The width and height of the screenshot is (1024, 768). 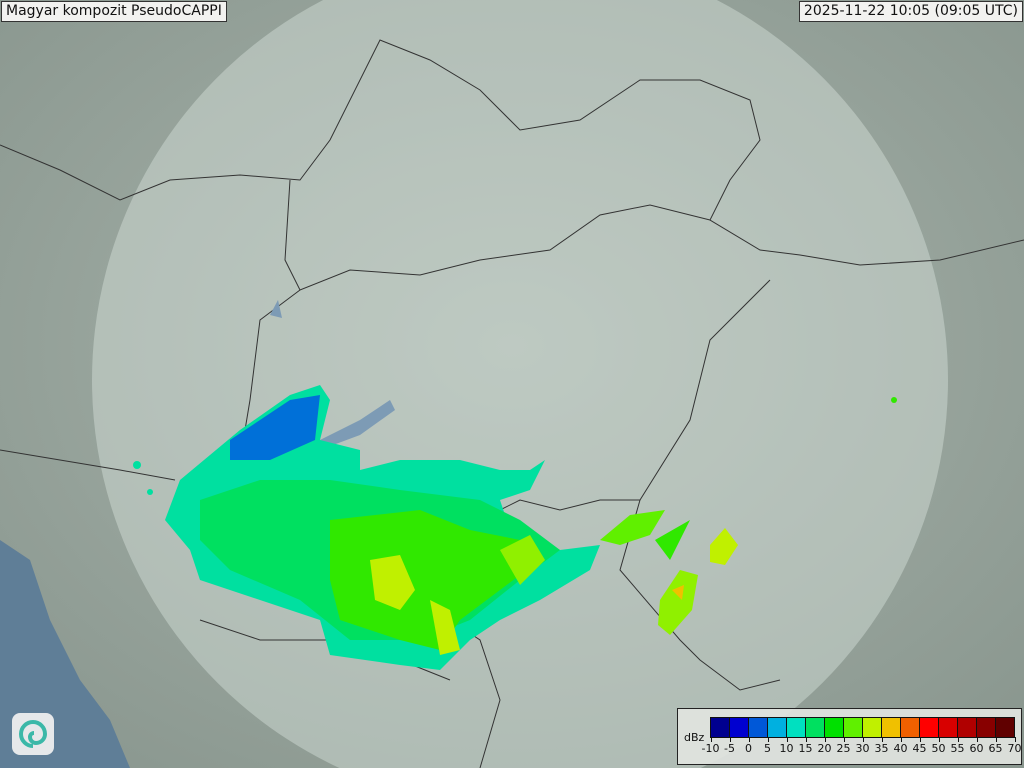 What do you see at coordinates (805, 748) in the screenshot?
I see `legend-tick-label: 15` at bounding box center [805, 748].